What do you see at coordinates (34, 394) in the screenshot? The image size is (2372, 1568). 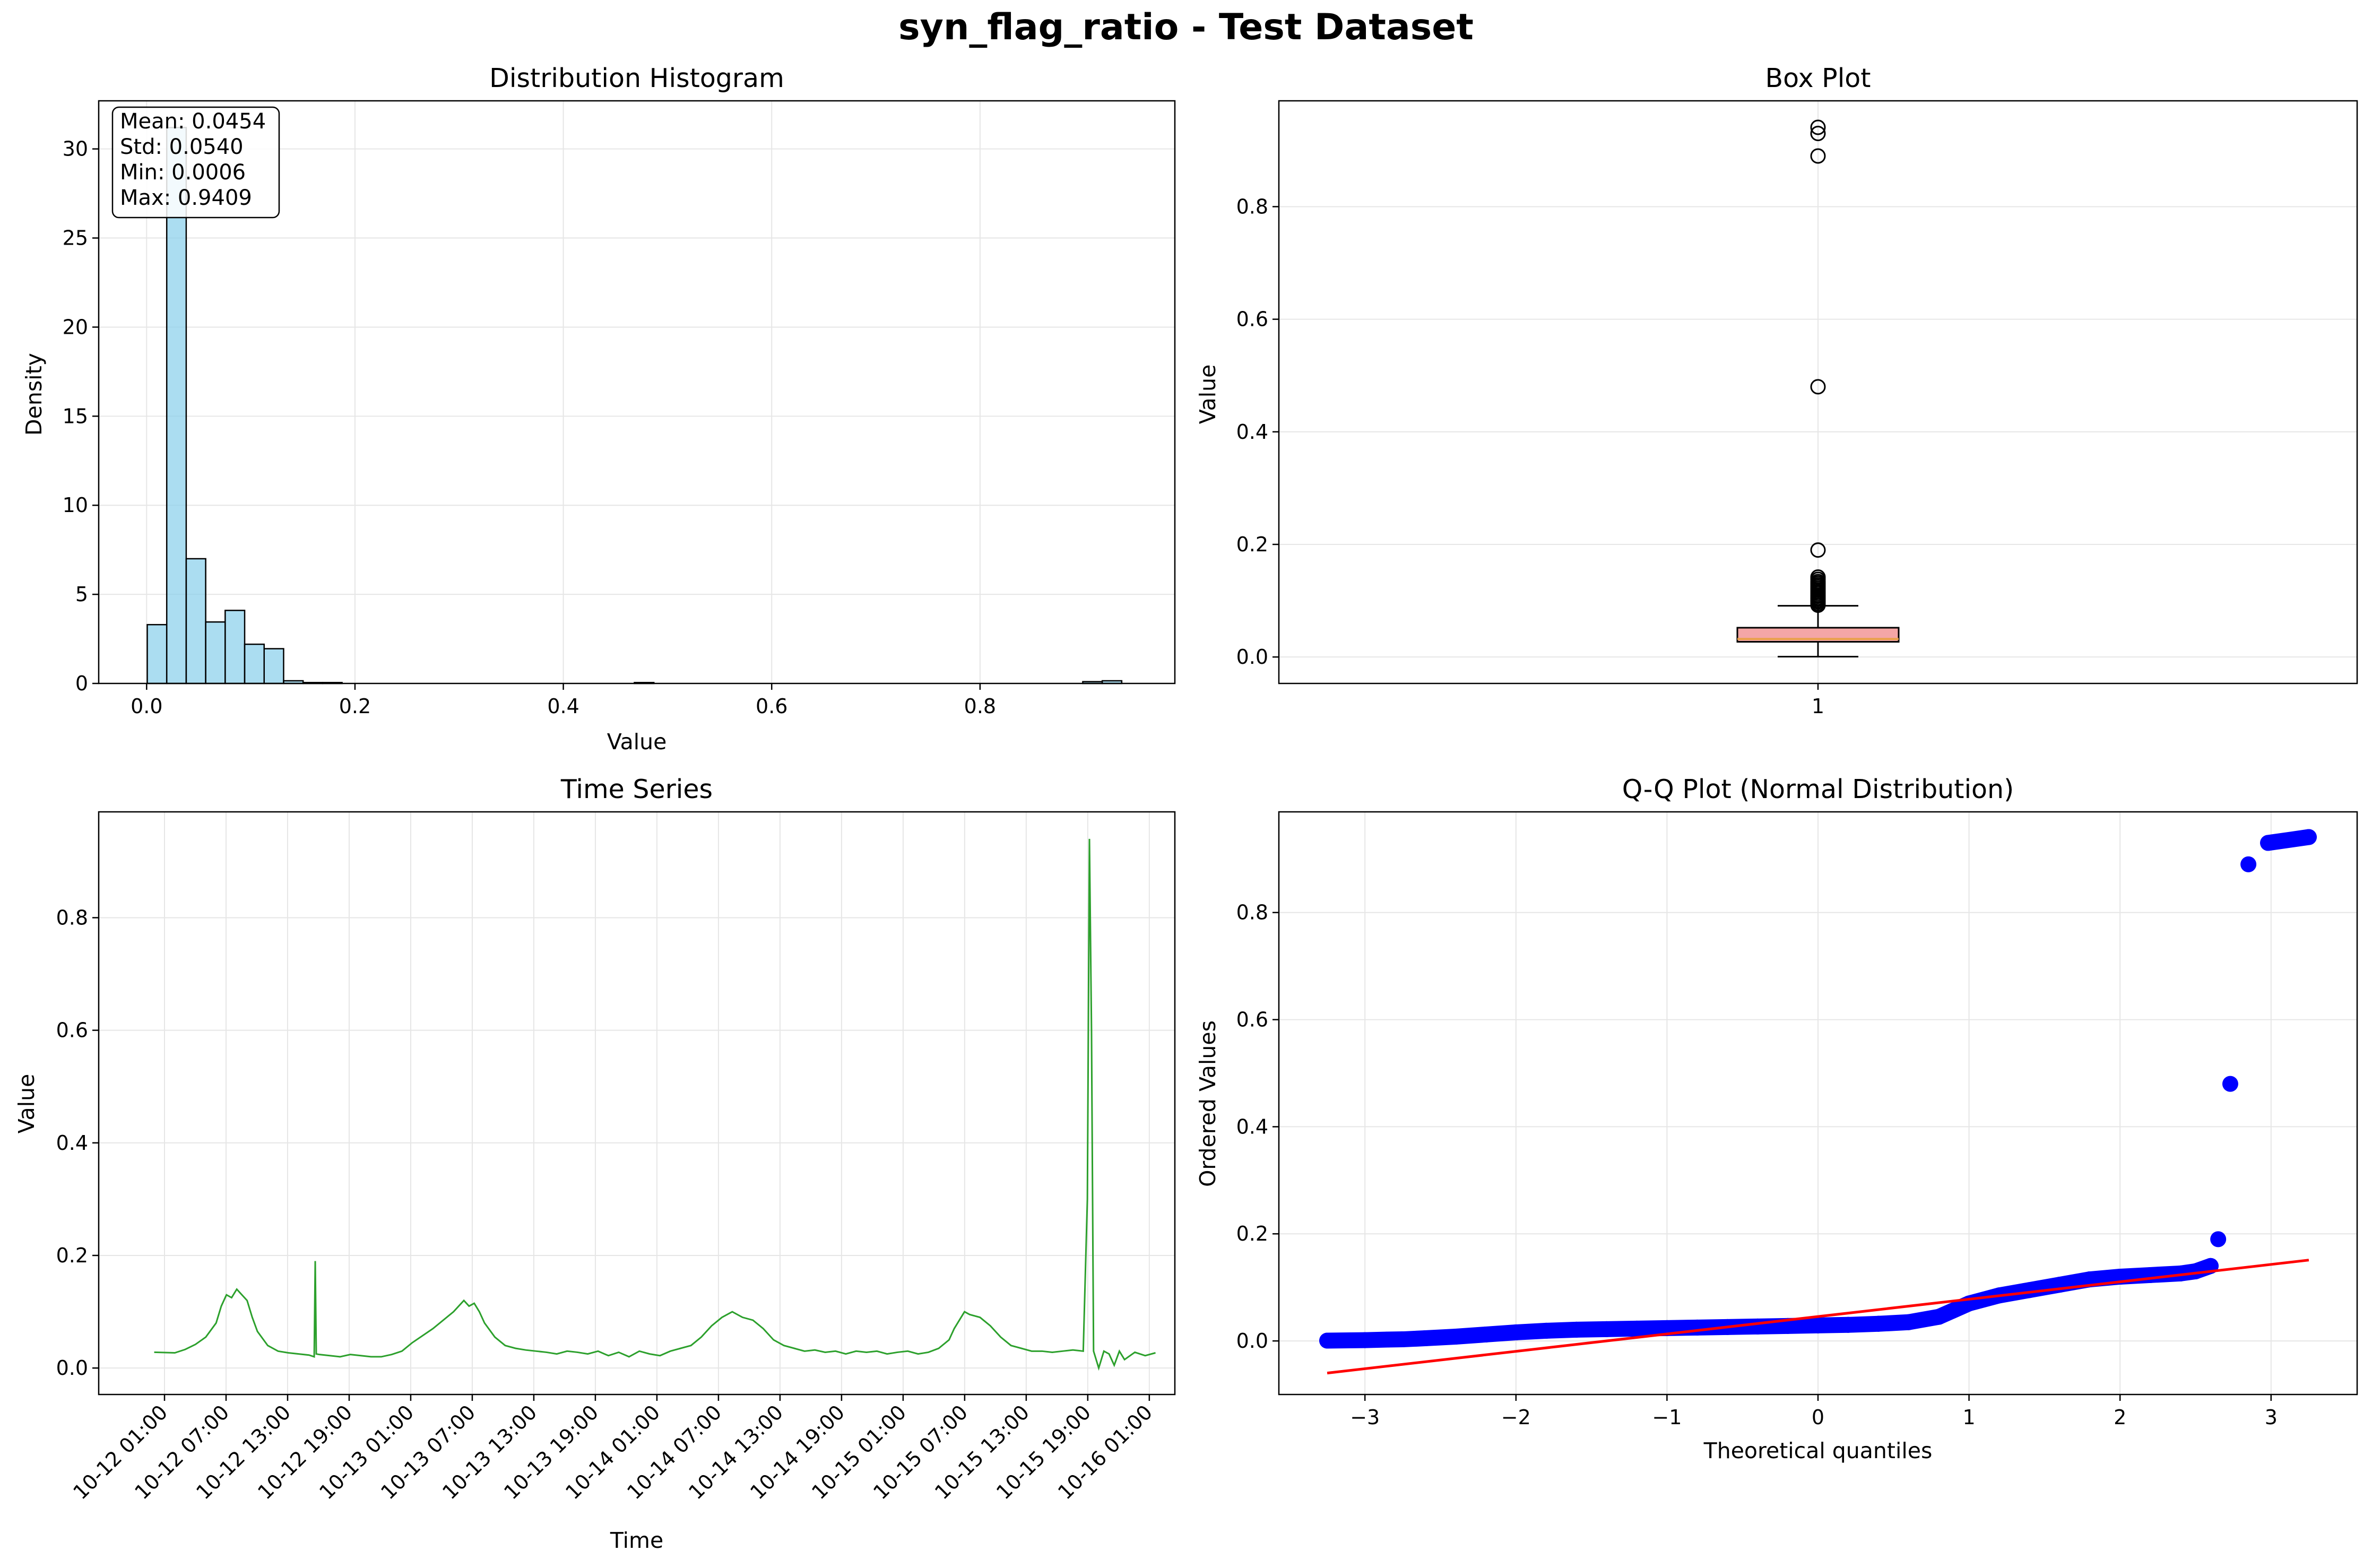 I see `histogram-ylabel: Density` at bounding box center [34, 394].